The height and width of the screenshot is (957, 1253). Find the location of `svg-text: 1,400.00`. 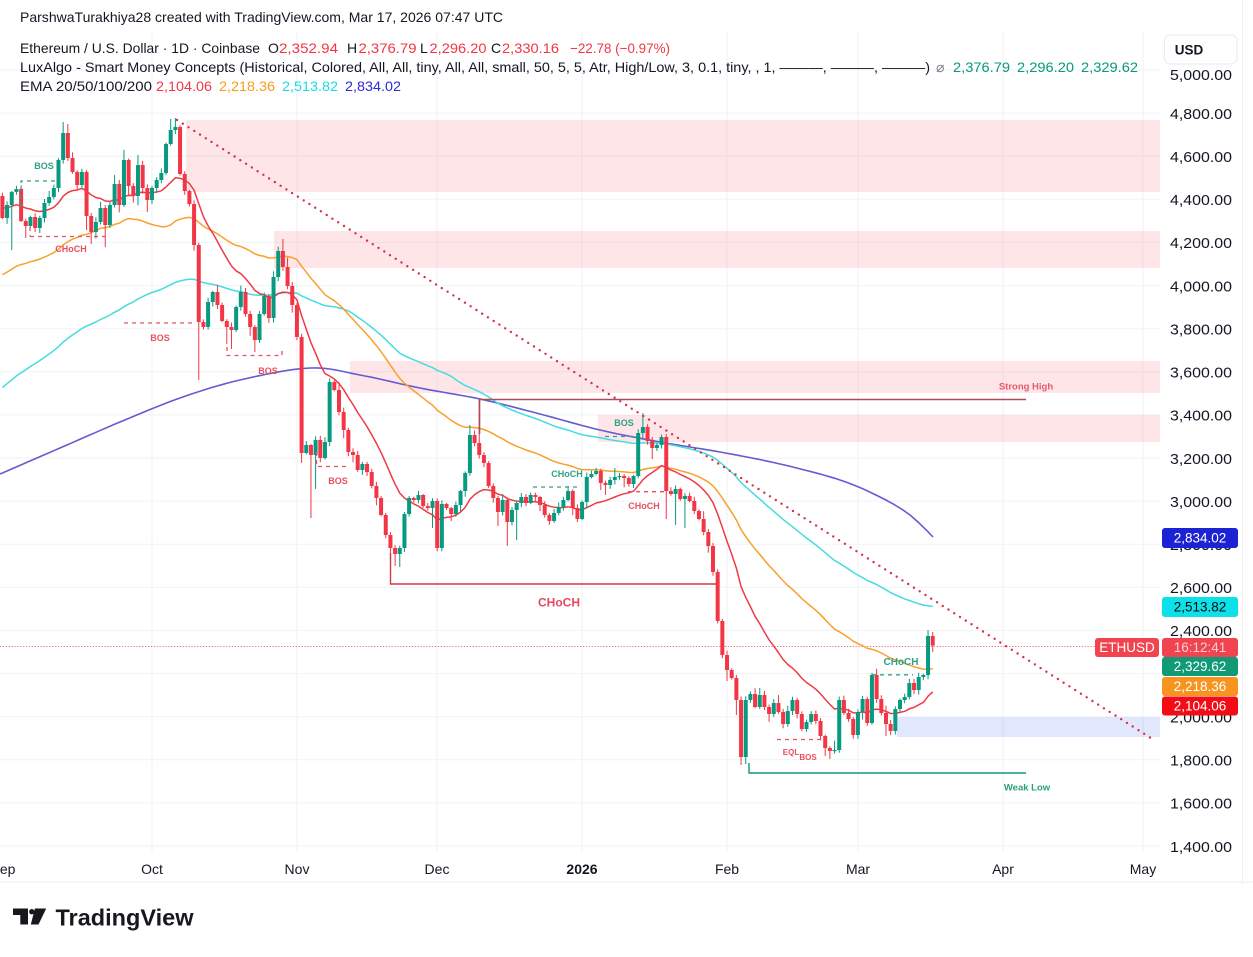

svg-text: 1,400.00 is located at coordinates (1201, 847).